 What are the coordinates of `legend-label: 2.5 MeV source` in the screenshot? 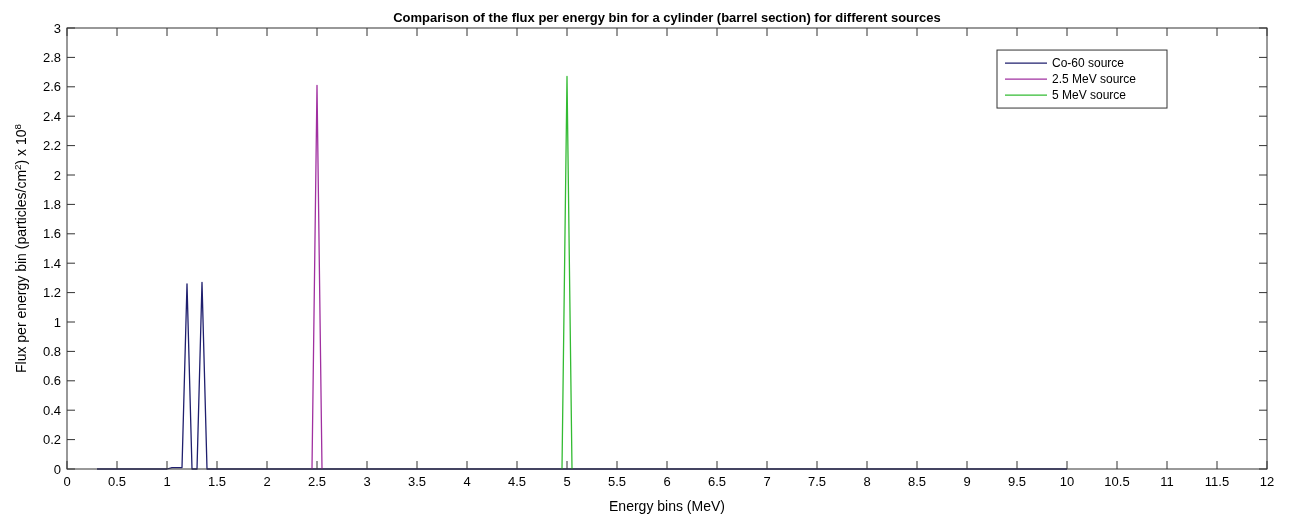 It's located at (1094, 79).